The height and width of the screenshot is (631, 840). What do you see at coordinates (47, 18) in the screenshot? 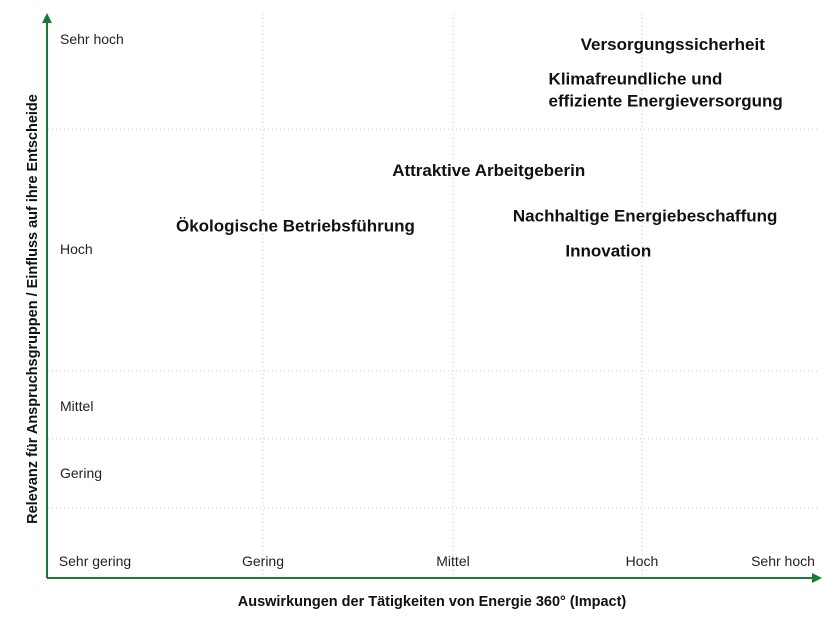
I see `y-axis-arrow` at bounding box center [47, 18].